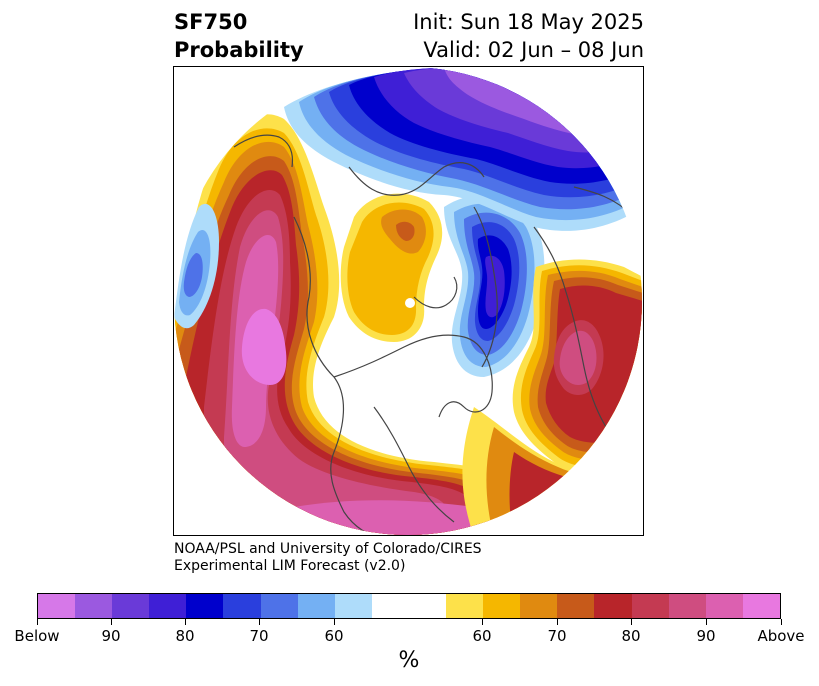  What do you see at coordinates (575, 493) in the screenshot?
I see `warm-arc-atlantic-core` at bounding box center [575, 493].